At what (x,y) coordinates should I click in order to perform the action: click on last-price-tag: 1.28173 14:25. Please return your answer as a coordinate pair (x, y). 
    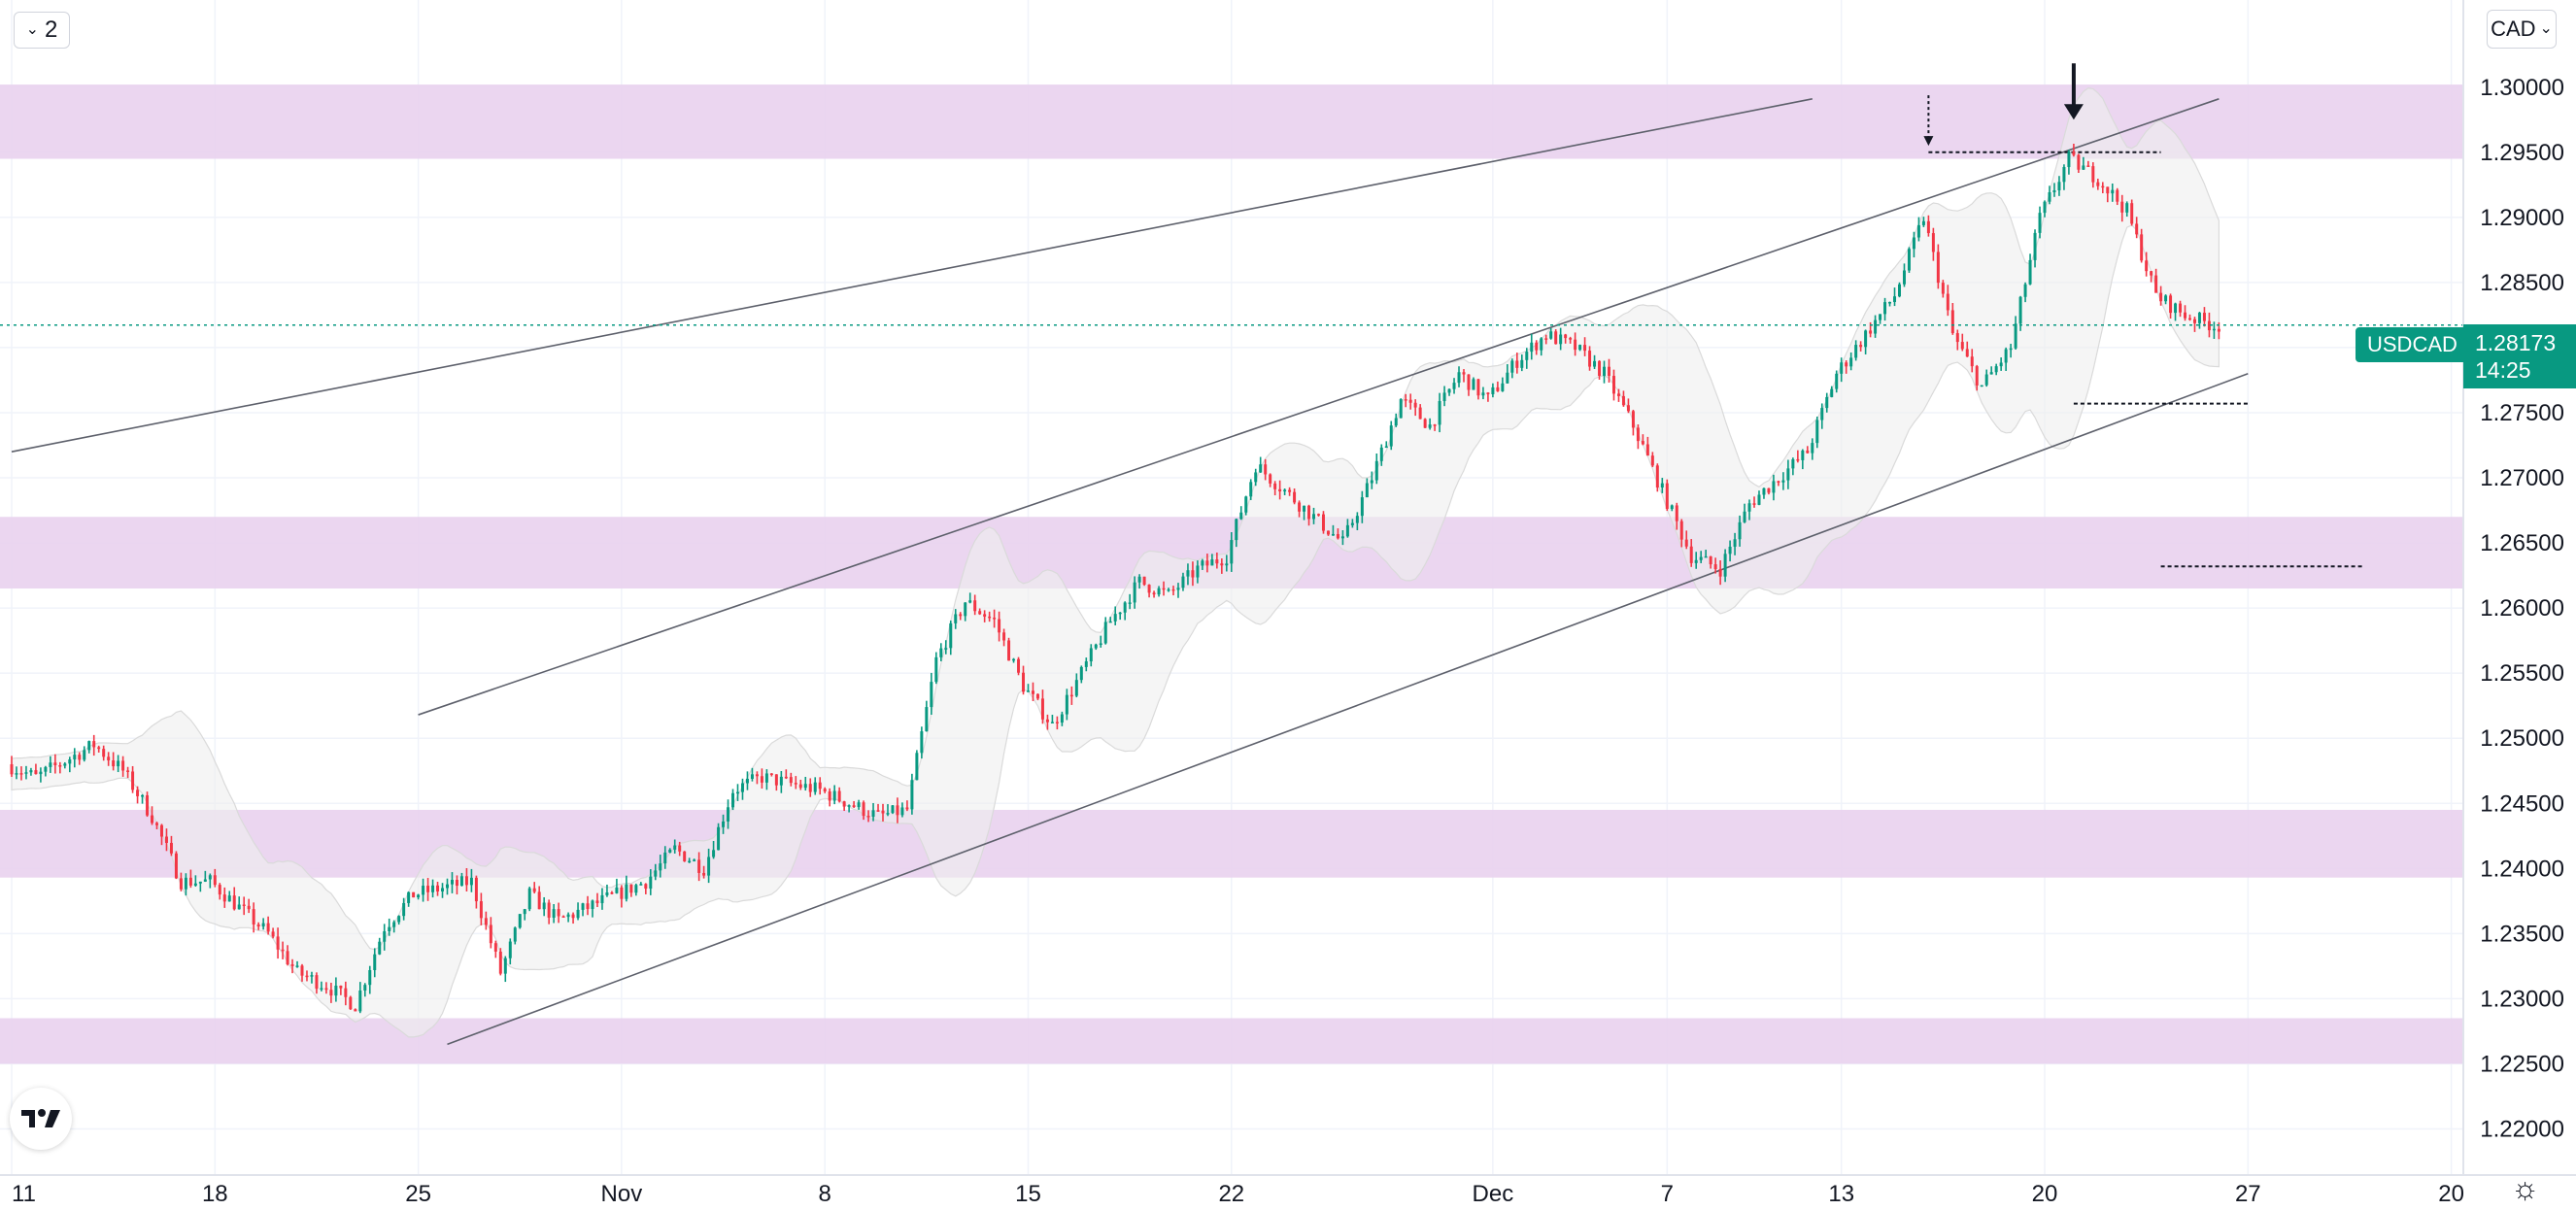
    Looking at the image, I should click on (2519, 356).